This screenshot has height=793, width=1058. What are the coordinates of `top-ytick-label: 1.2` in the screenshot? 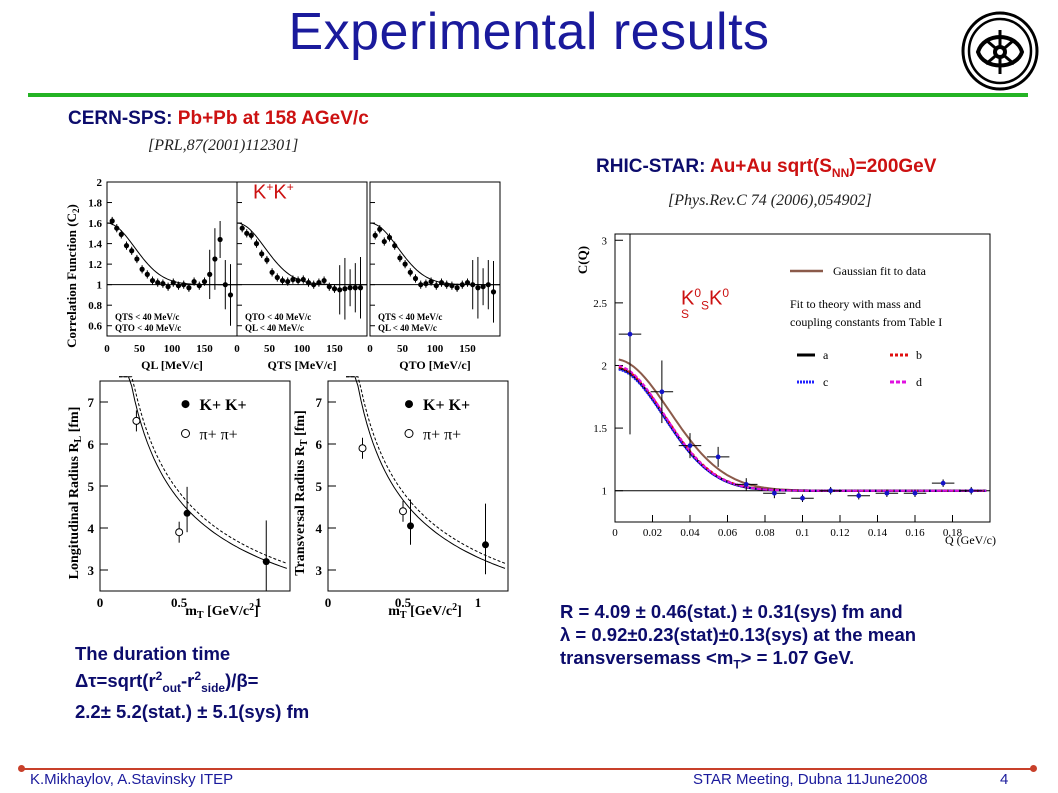 It's located at (95, 265).